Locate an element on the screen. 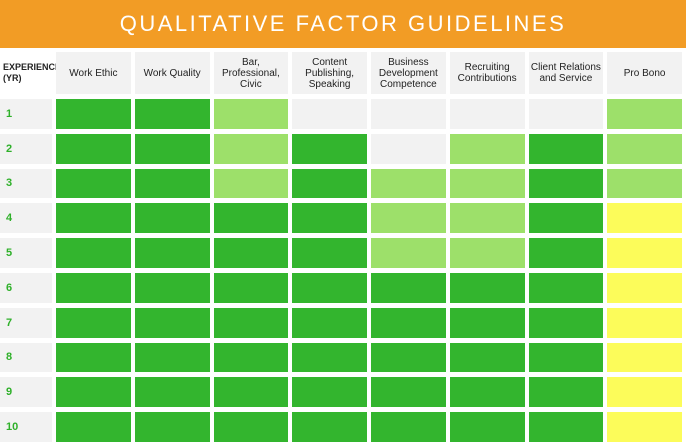 This screenshot has height=445, width=686. row-label-year: 4 is located at coordinates (26, 218).